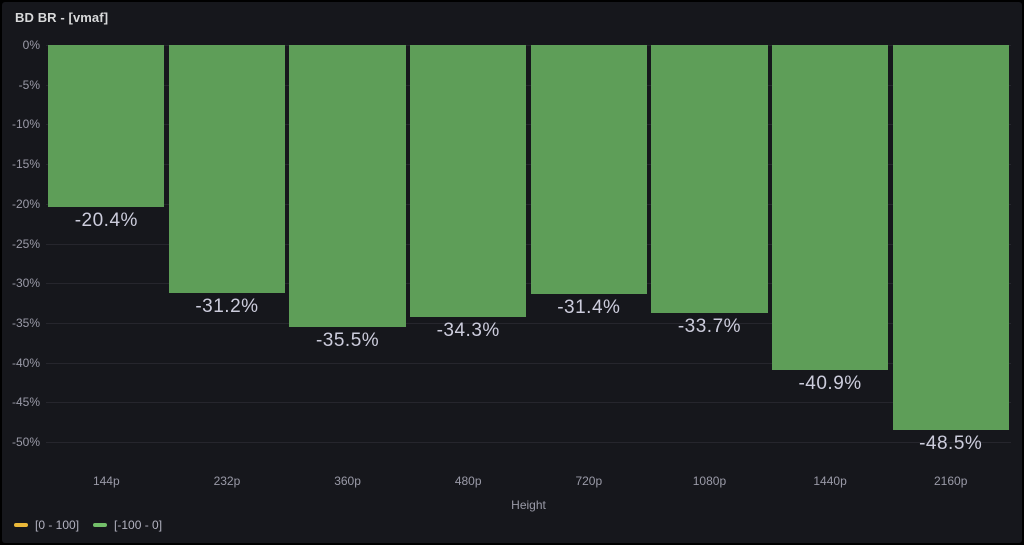 The image size is (1024, 545). What do you see at coordinates (106, 481) in the screenshot?
I see `x-tick-label: 144p` at bounding box center [106, 481].